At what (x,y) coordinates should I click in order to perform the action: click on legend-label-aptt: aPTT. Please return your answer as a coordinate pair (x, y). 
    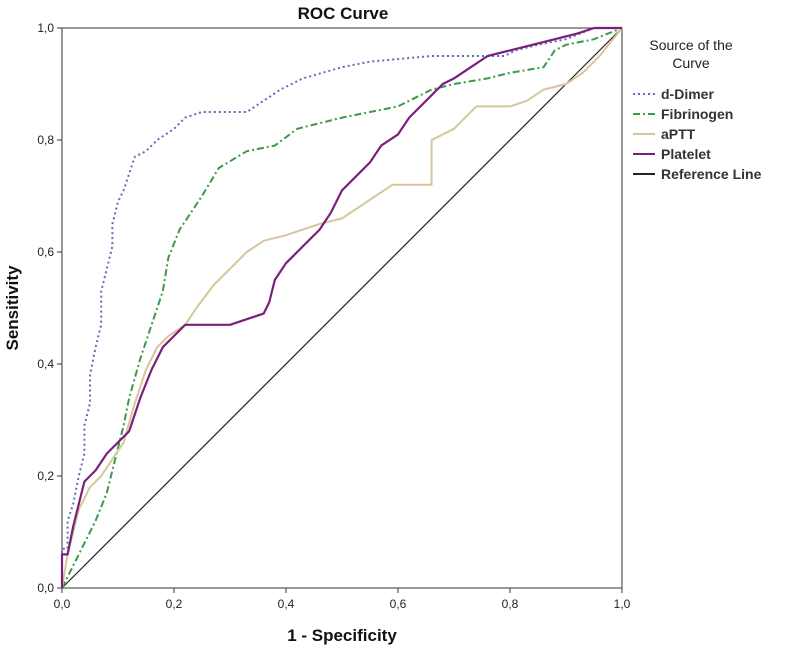
    Looking at the image, I should click on (678, 134).